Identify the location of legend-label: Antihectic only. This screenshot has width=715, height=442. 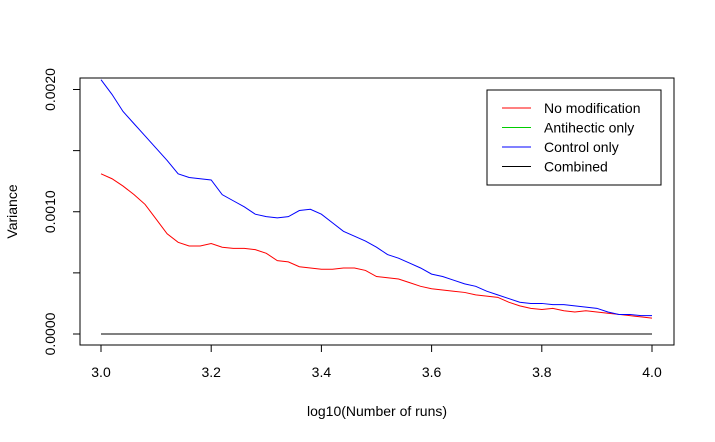
(589, 128).